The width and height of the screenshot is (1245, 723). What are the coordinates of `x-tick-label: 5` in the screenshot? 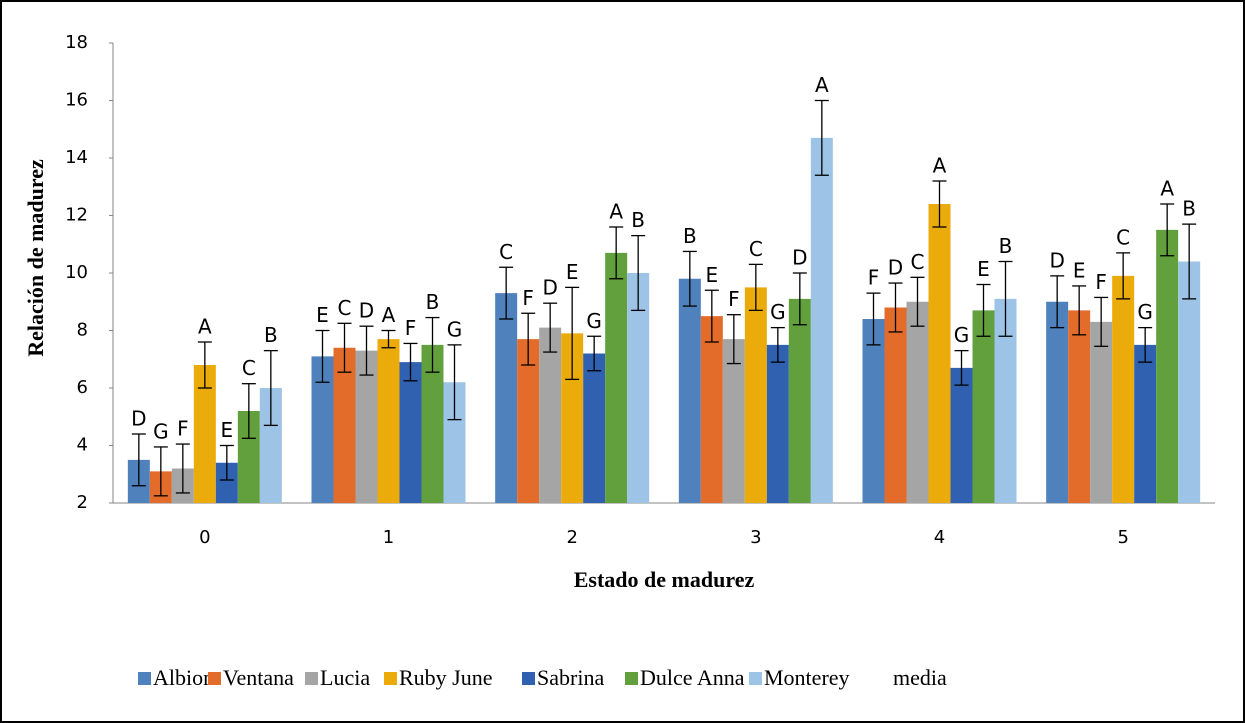 It's located at (1122, 537).